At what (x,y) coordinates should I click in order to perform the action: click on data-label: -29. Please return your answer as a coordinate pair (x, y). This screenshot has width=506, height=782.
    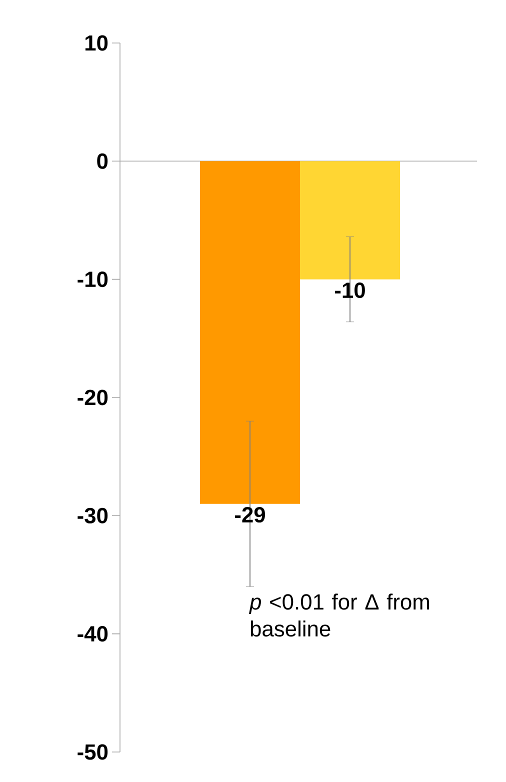
    Looking at the image, I should click on (250, 515).